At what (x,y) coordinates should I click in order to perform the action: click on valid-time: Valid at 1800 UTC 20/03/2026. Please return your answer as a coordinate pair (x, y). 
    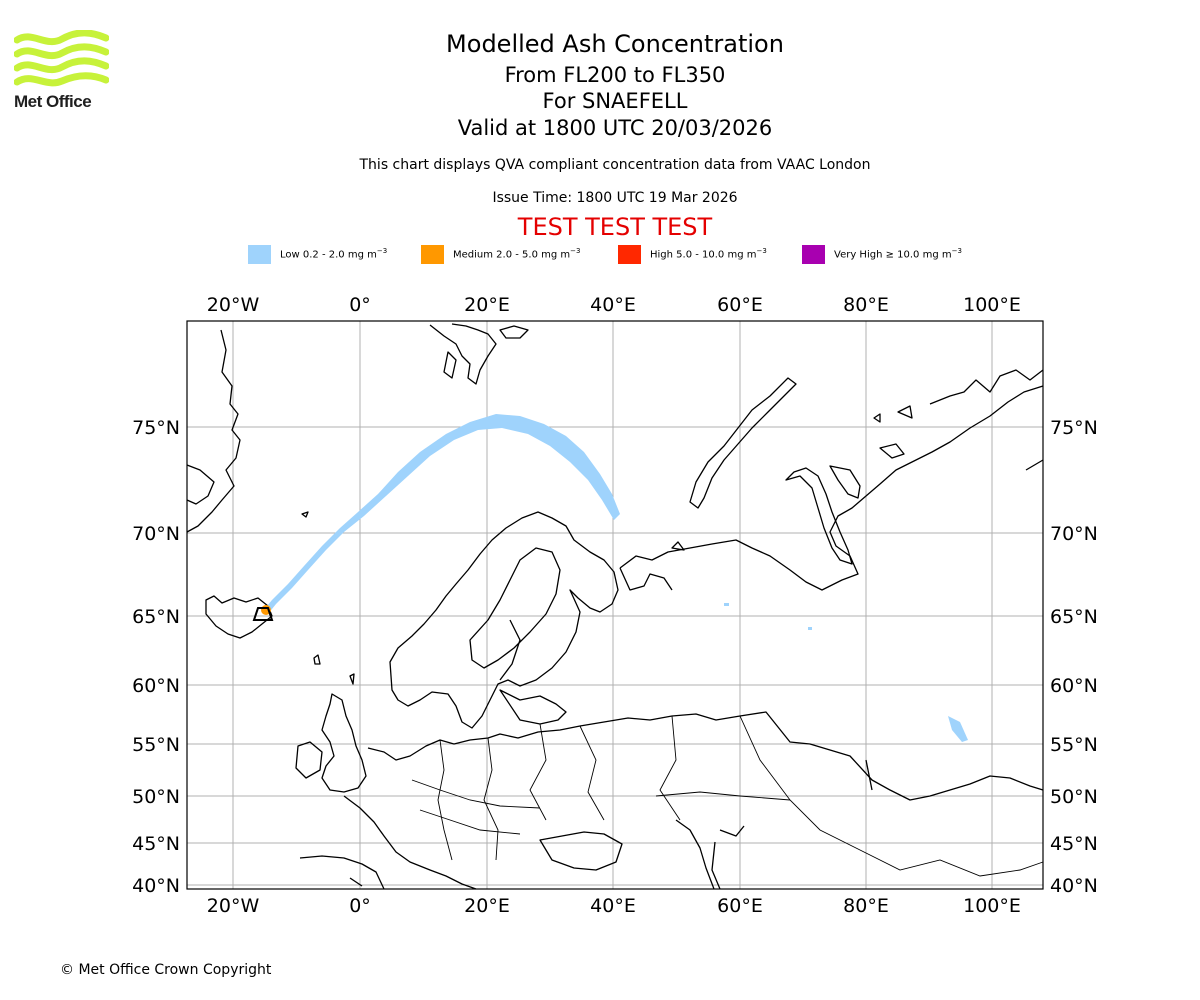
    Looking at the image, I should click on (615, 128).